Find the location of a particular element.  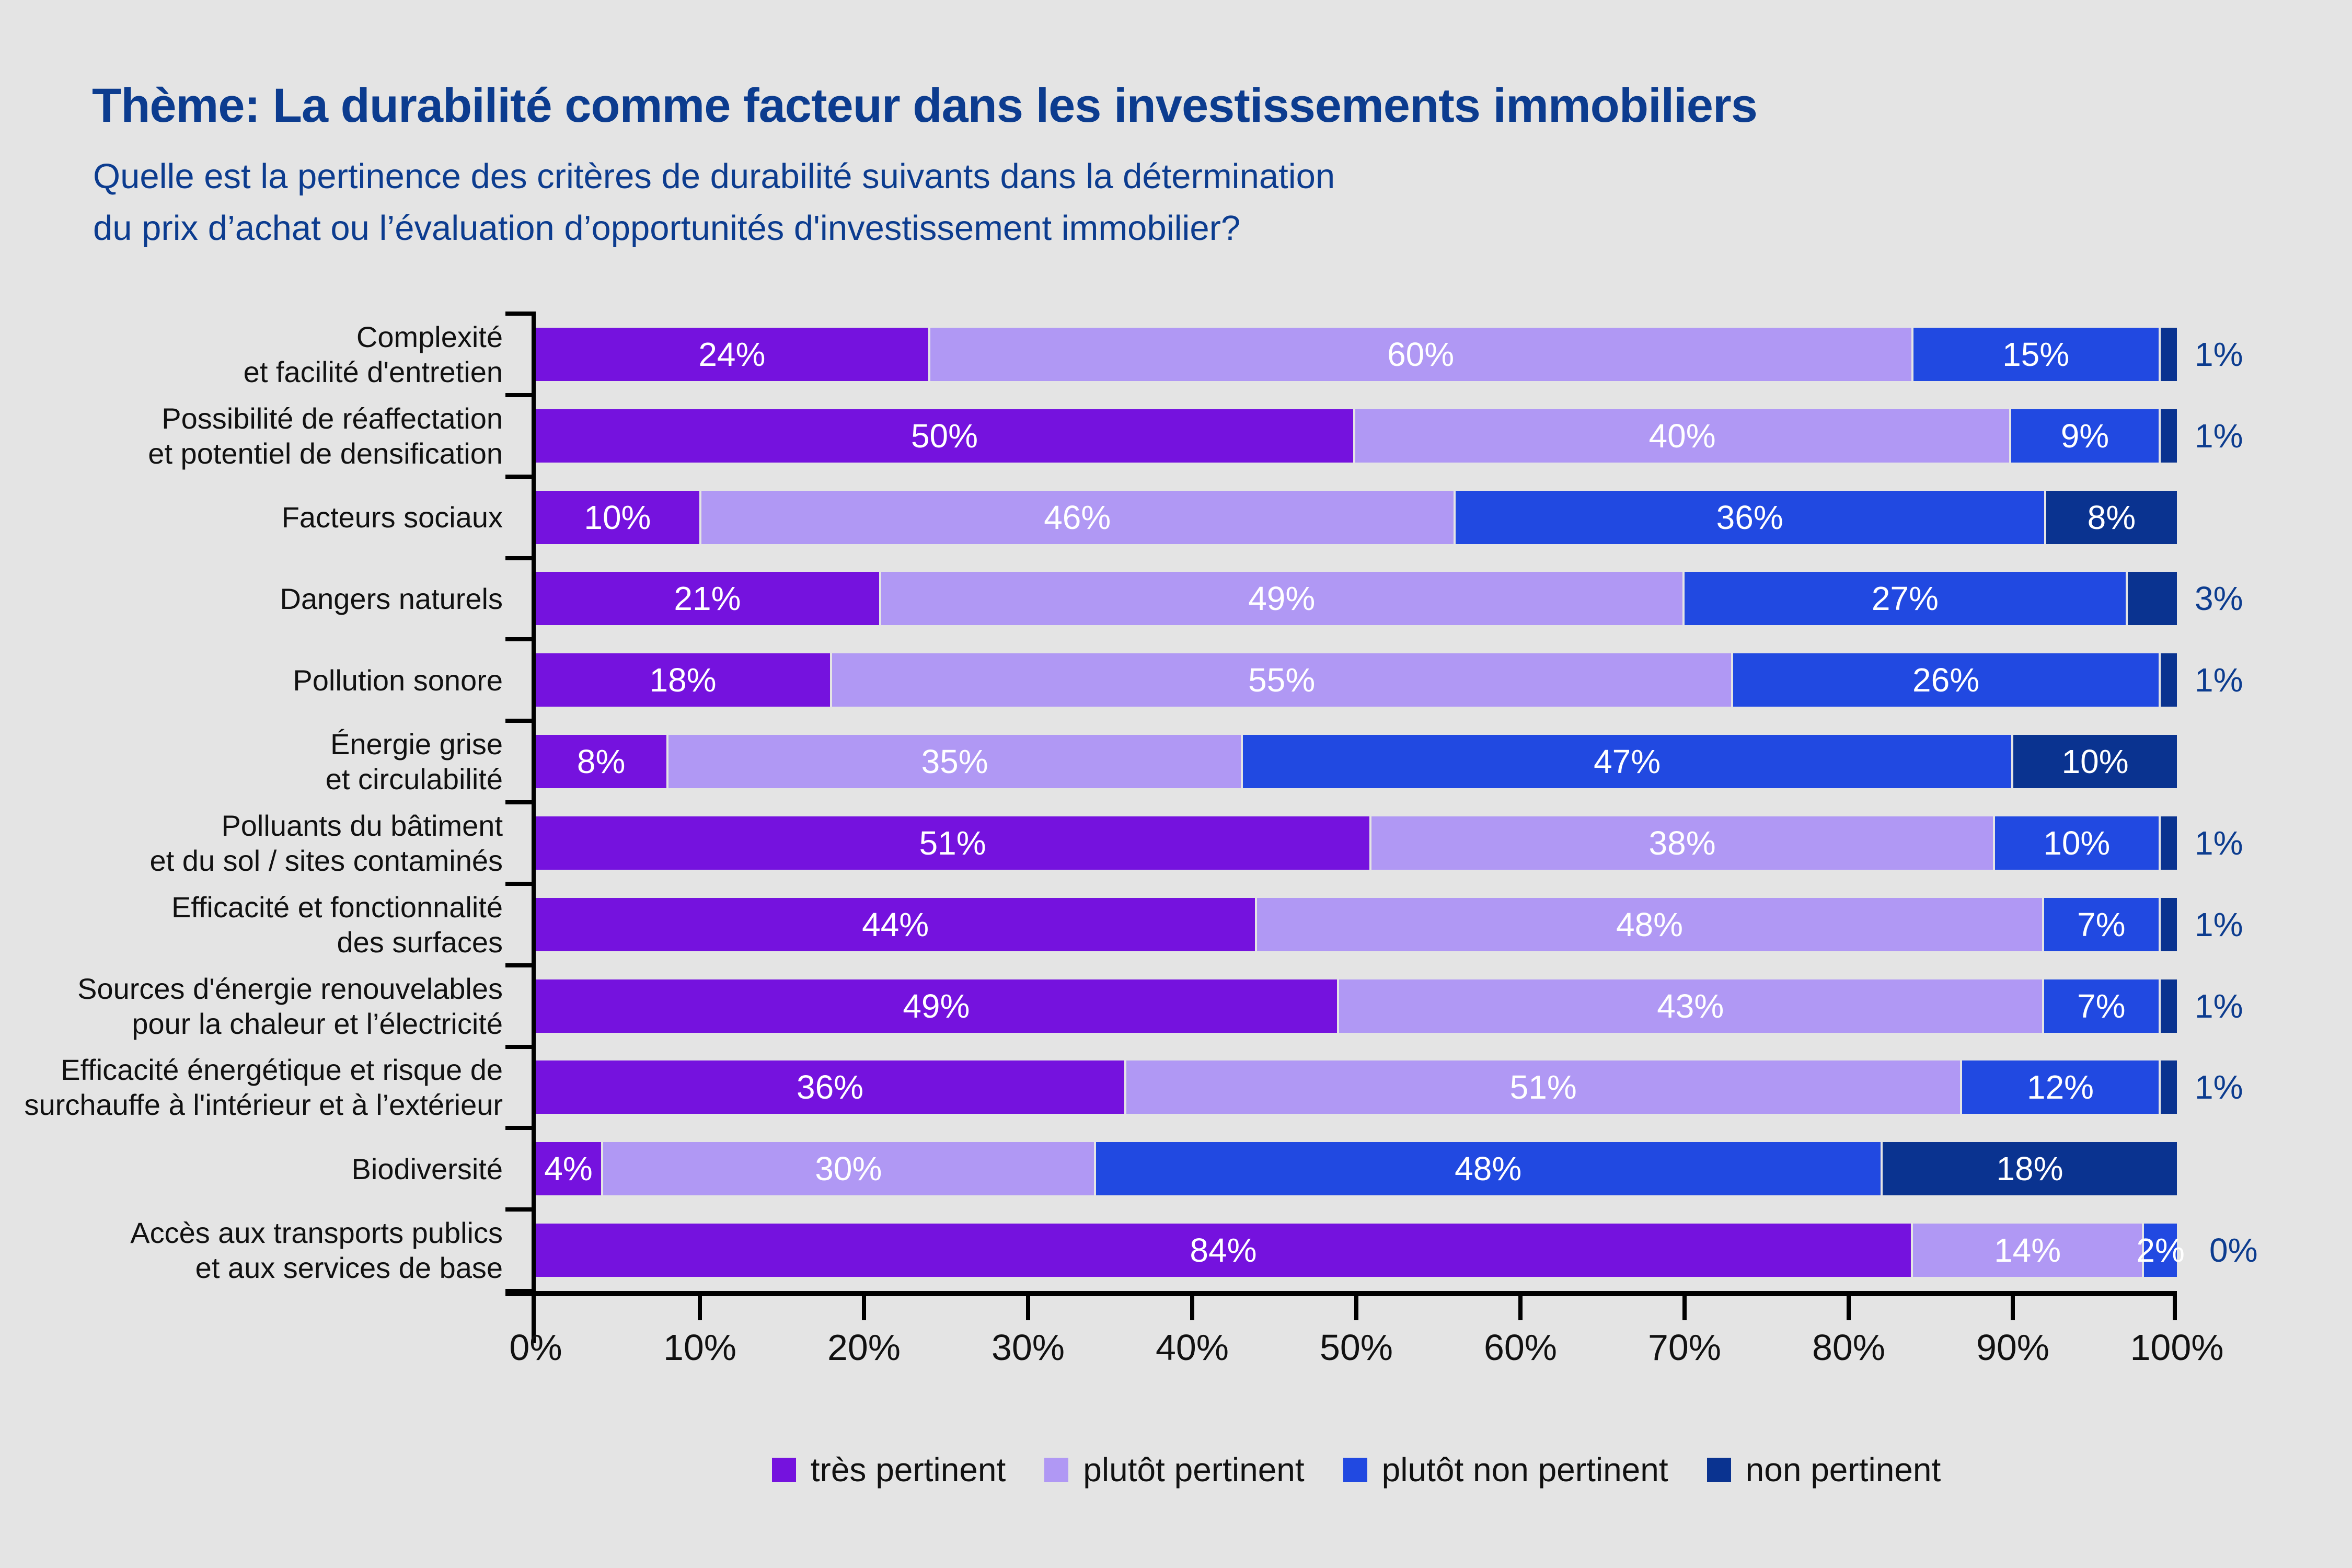

bar-segment-2: 14% is located at coordinates (2027, 1250).